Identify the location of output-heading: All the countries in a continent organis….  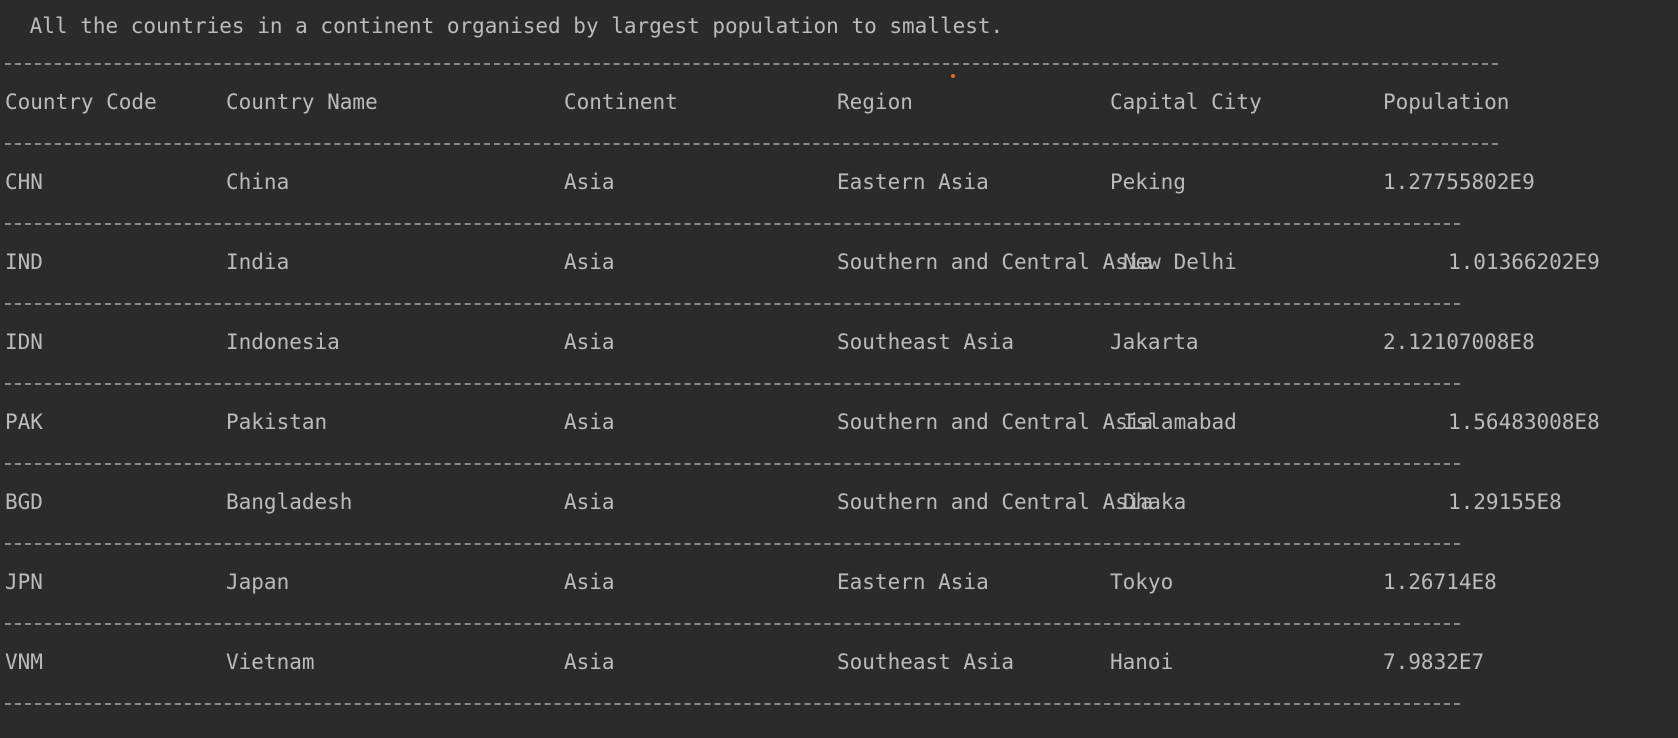
(510, 26).